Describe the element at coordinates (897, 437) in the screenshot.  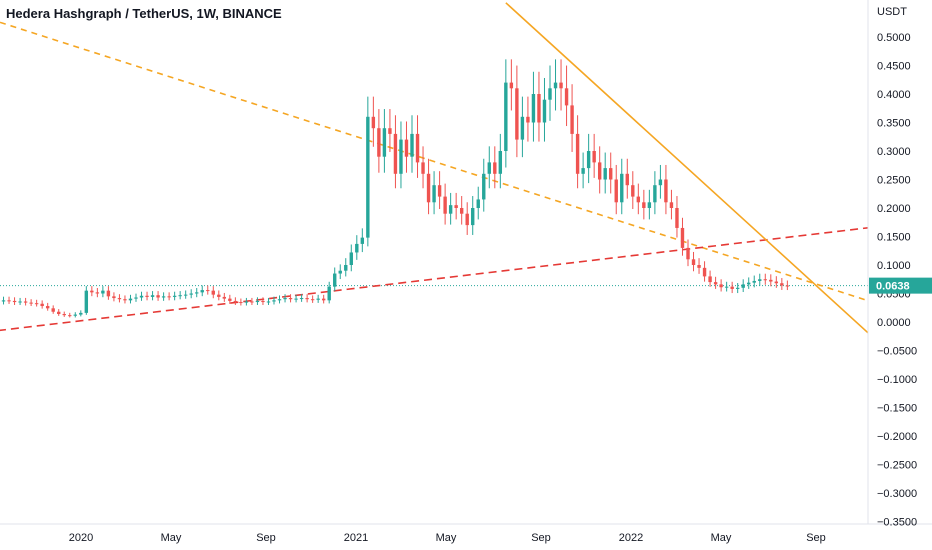
I see `y-tick-label: −0.2000` at that location.